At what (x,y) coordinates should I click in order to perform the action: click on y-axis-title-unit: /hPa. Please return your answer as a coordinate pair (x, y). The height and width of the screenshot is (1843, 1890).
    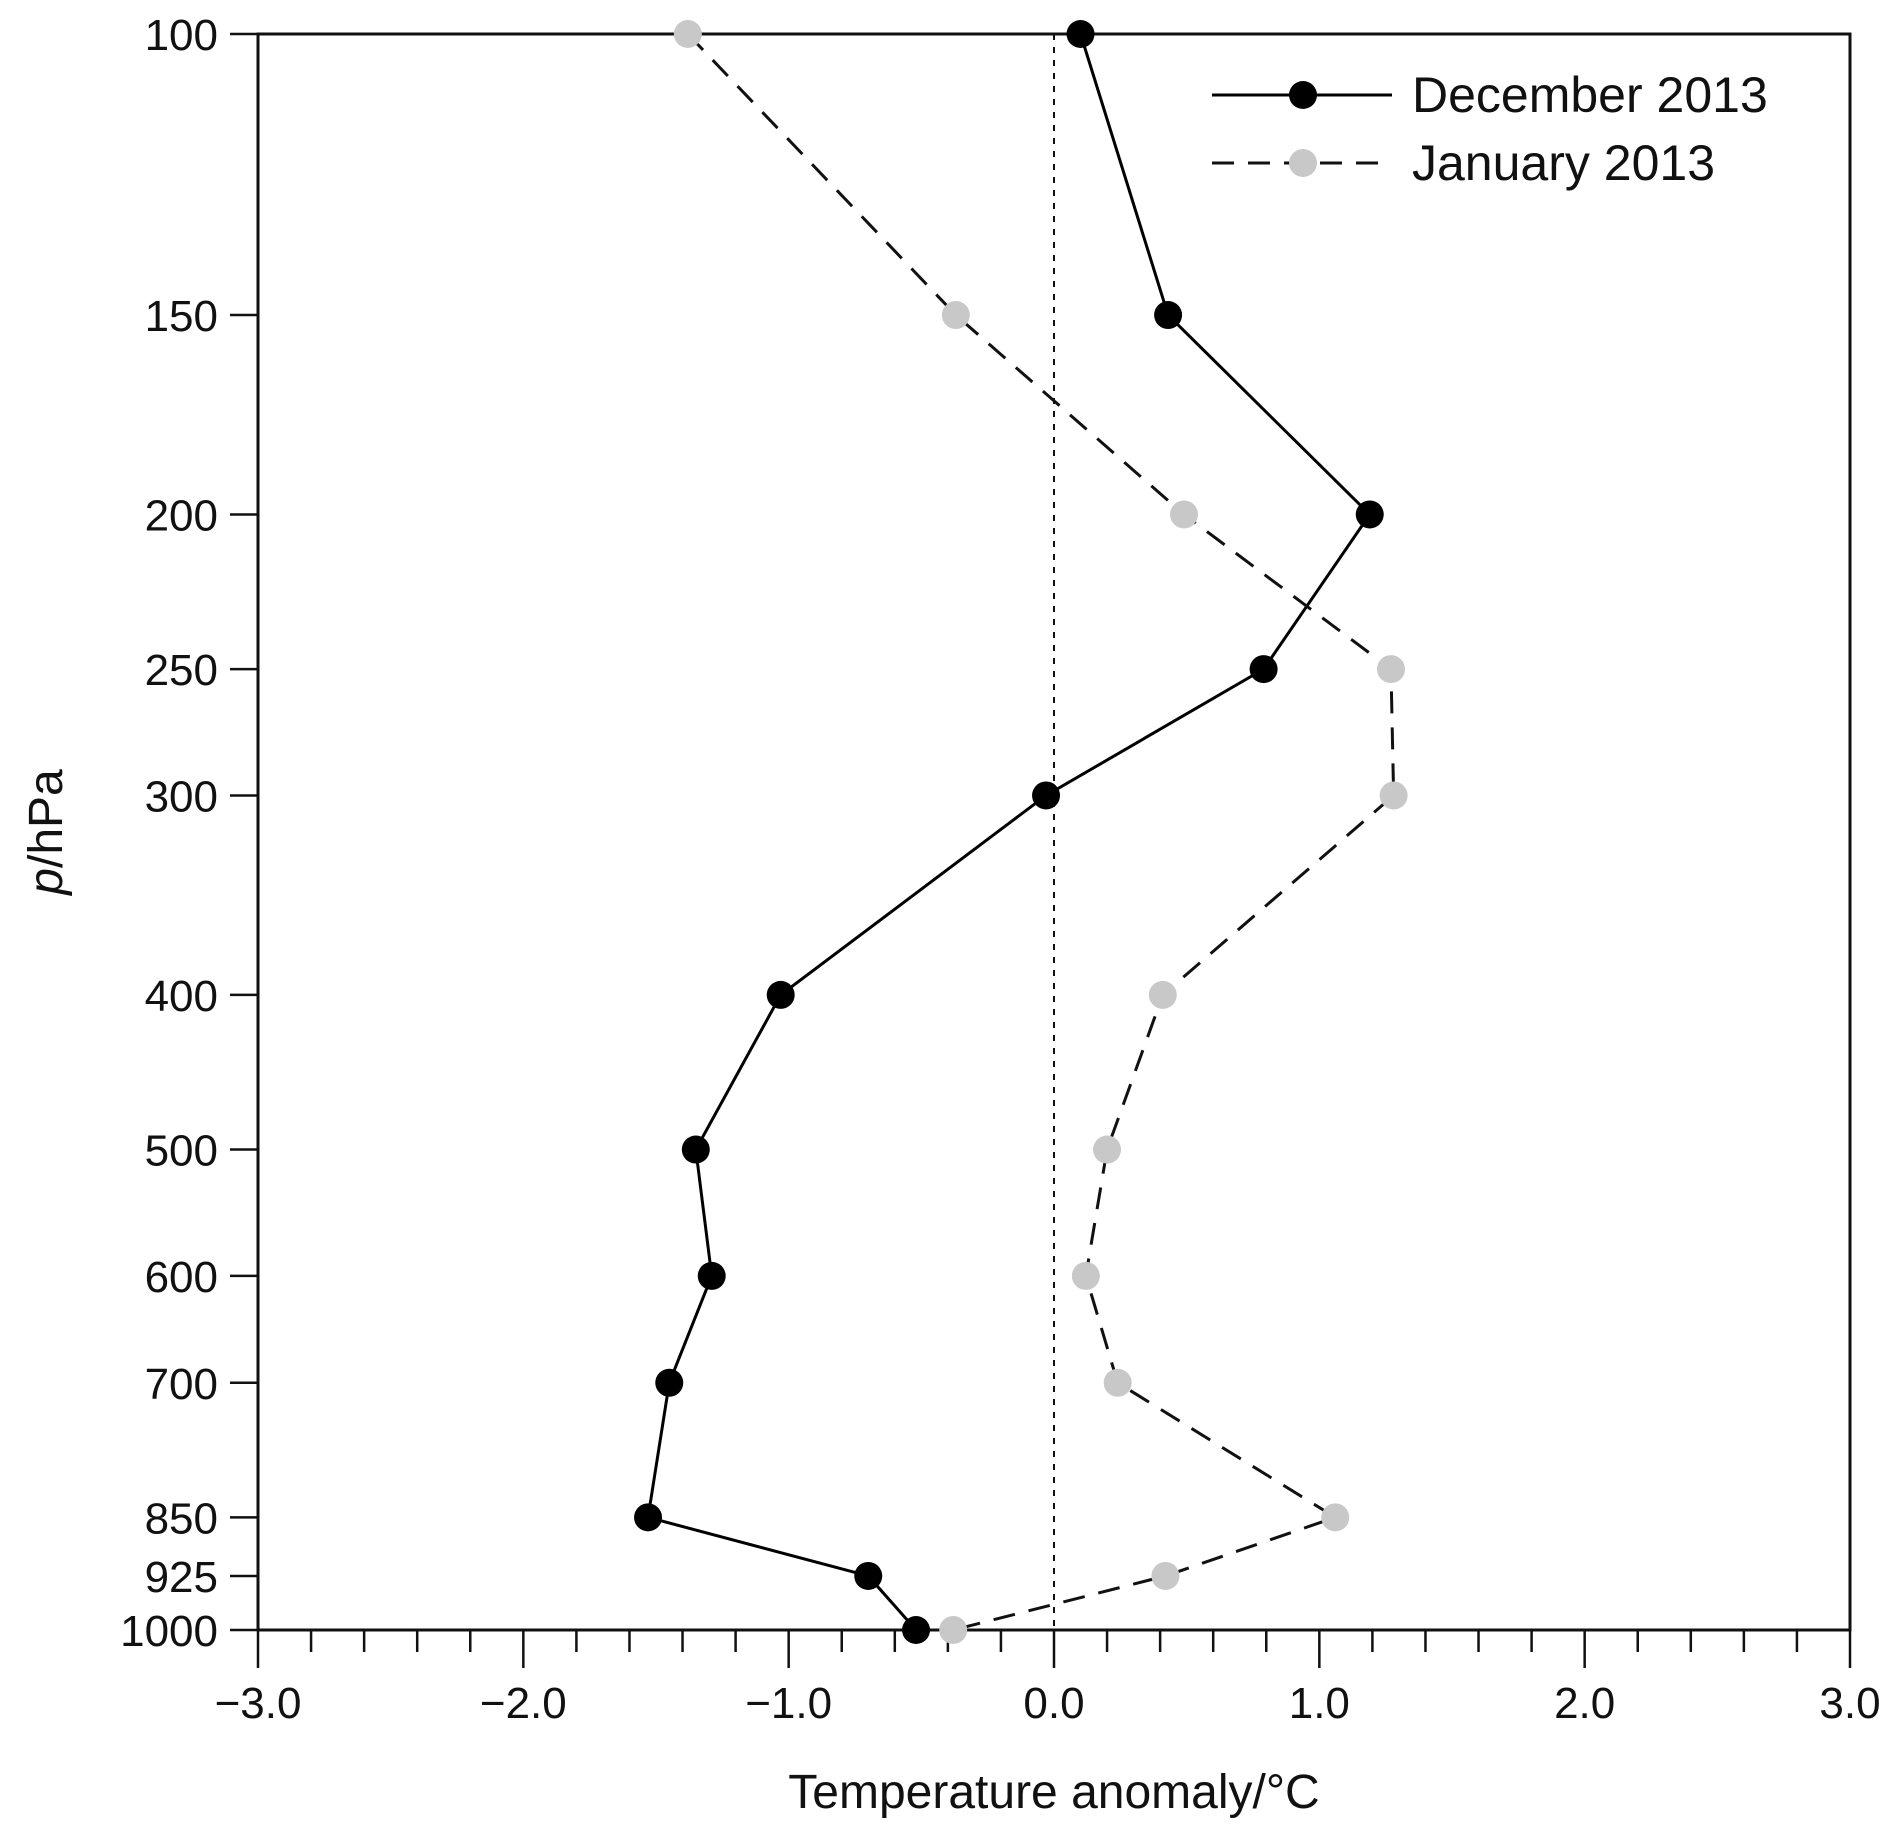
    Looking at the image, I should click on (46, 818).